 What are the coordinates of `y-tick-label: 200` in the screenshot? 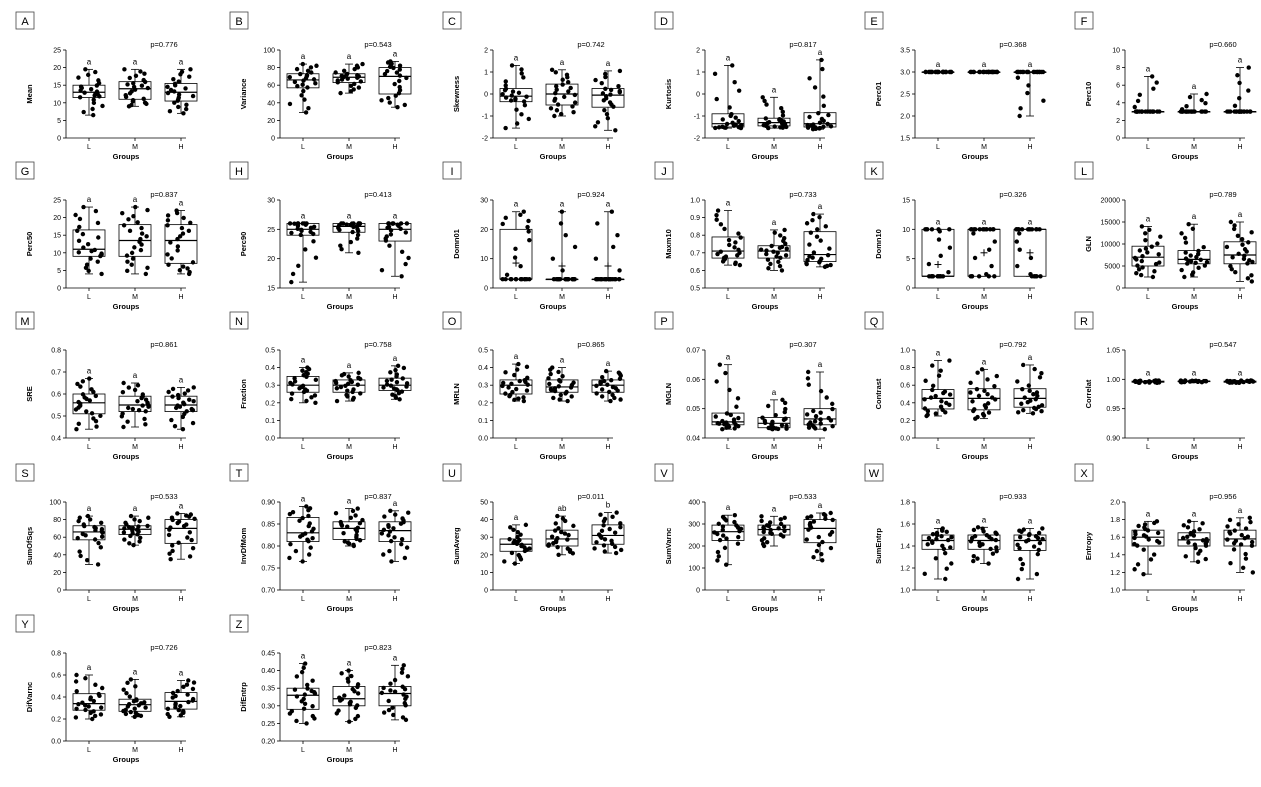 It's located at (694, 547).